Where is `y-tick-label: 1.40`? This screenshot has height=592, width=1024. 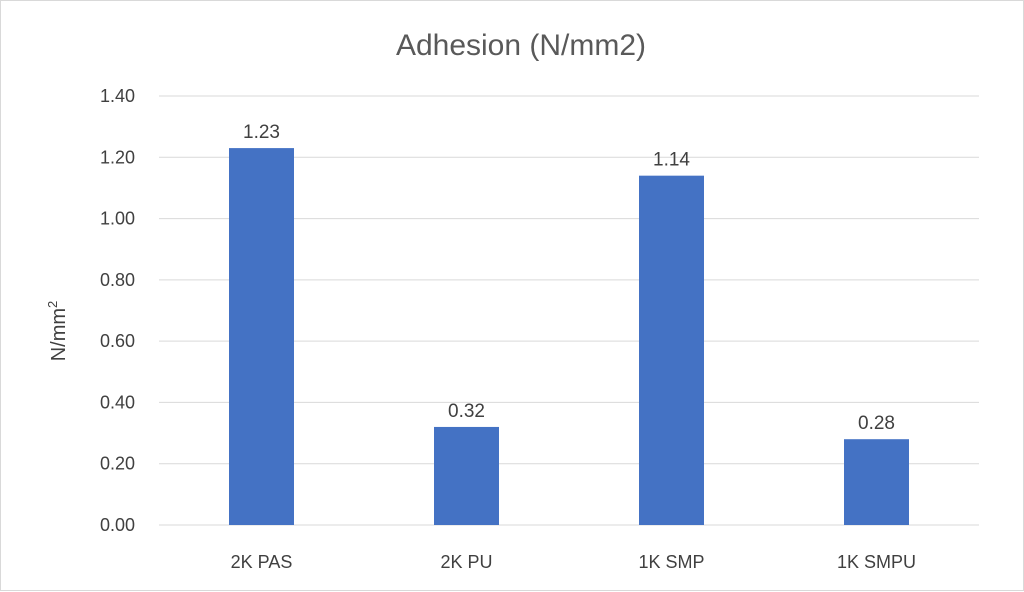 y-tick-label: 1.40 is located at coordinates (117, 96).